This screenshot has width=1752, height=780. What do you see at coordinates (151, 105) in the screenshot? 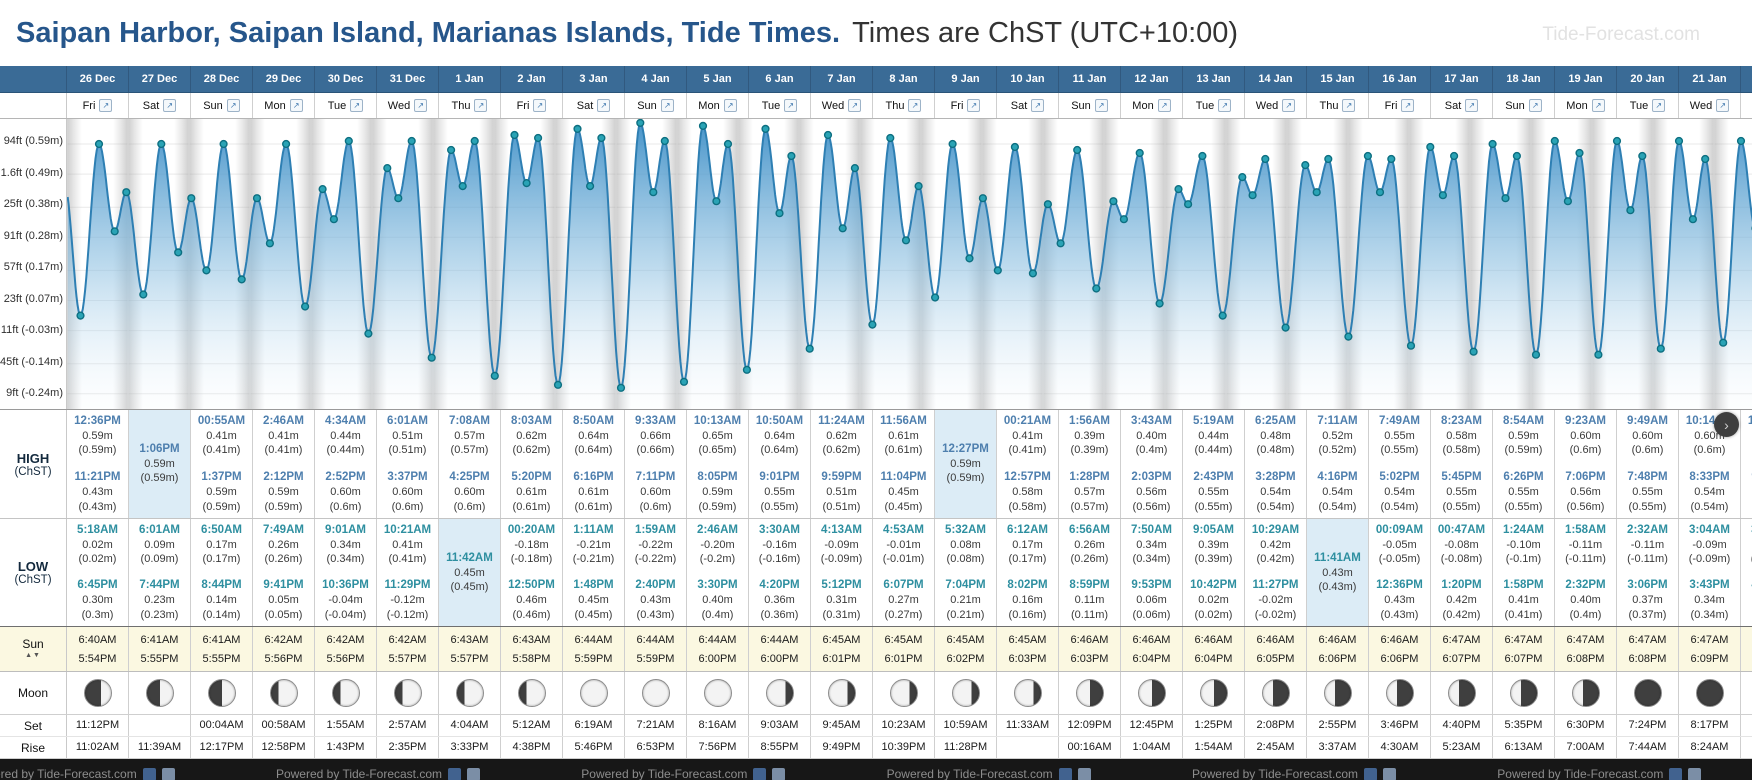
I see `day-of-week-label: Sat` at bounding box center [151, 105].